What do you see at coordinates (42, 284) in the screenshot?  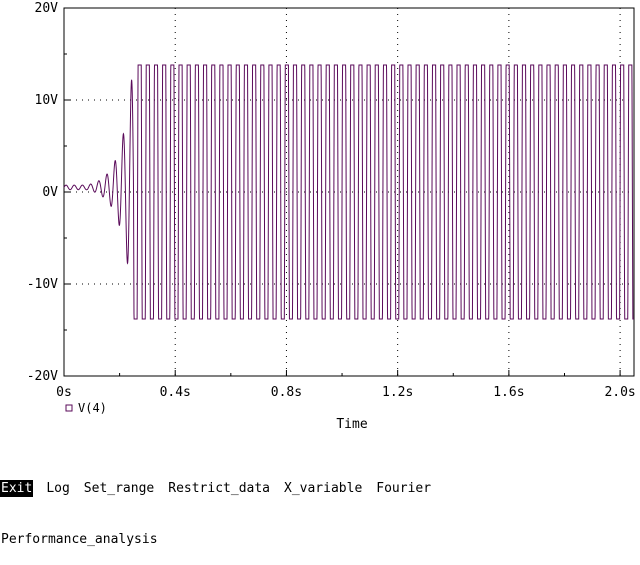 I see `y-tick-label: -10V` at bounding box center [42, 284].